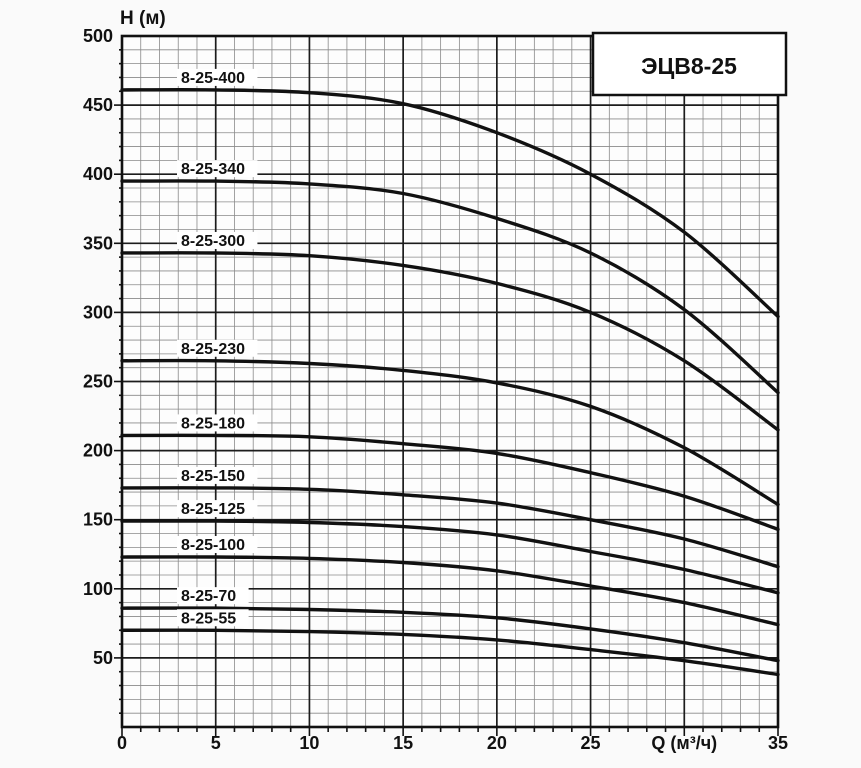 Image resolution: width=861 pixels, height=768 pixels. Describe the element at coordinates (98, 243) in the screenshot. I see `y-tick-label: 350` at that location.